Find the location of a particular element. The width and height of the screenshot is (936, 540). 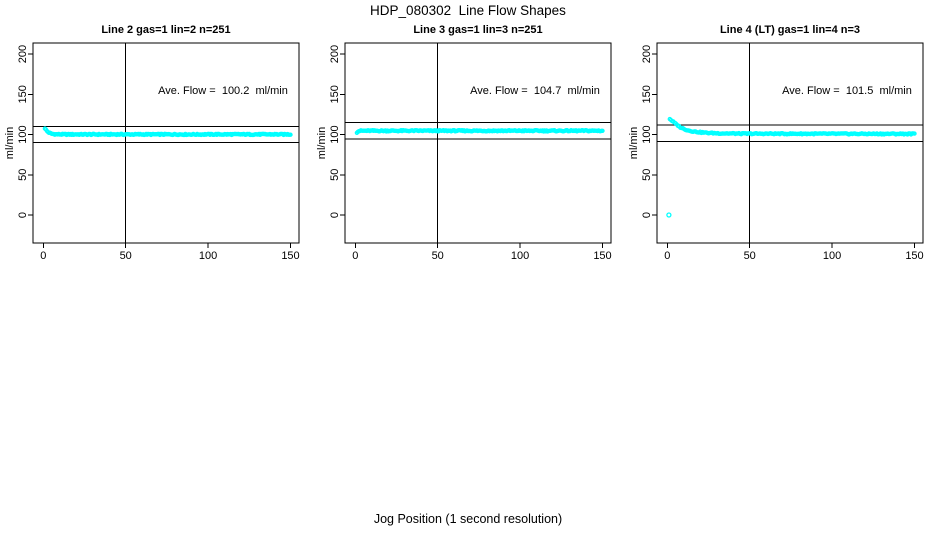

panel-title: Line 3 gas=1 lin=3 n=251 is located at coordinates (478, 30).